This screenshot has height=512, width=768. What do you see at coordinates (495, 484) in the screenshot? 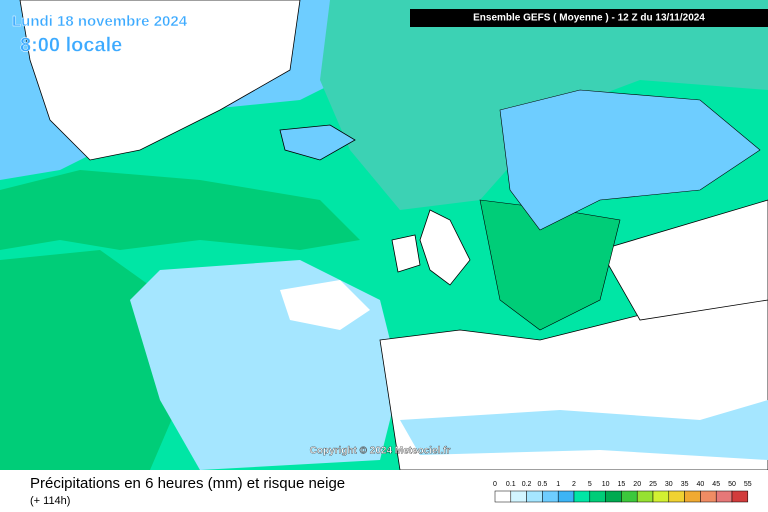
I see `legend-label: 0` at bounding box center [495, 484].